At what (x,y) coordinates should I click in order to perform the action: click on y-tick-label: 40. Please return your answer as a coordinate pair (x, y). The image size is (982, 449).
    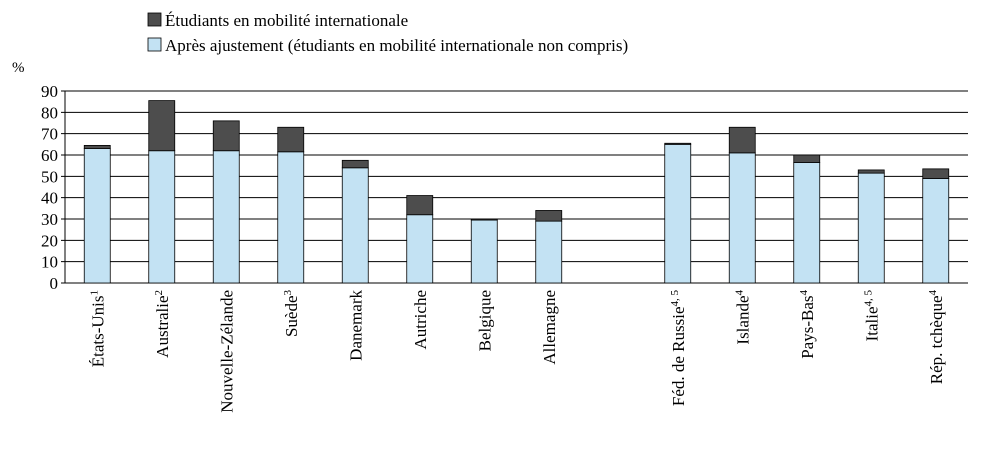
    Looking at the image, I should click on (49, 198).